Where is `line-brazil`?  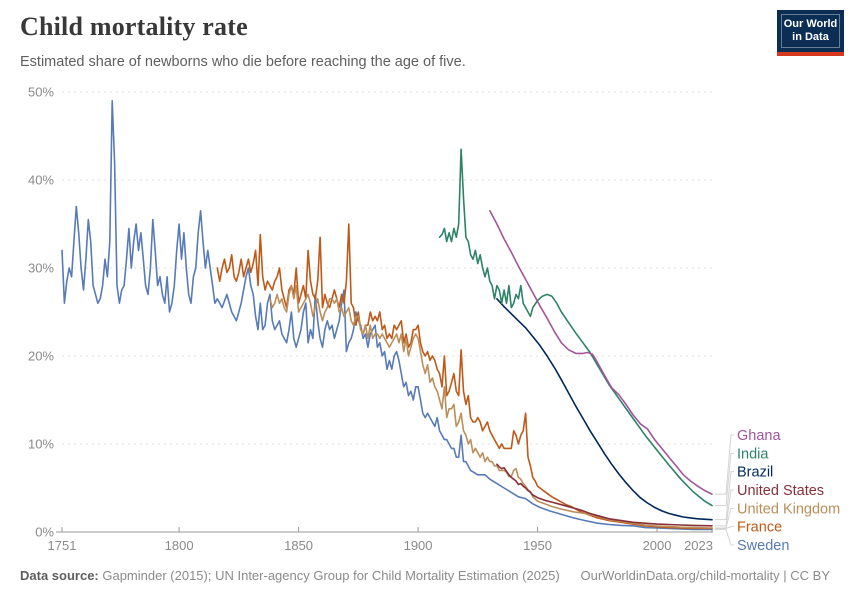 line-brazil is located at coordinates (604, 409).